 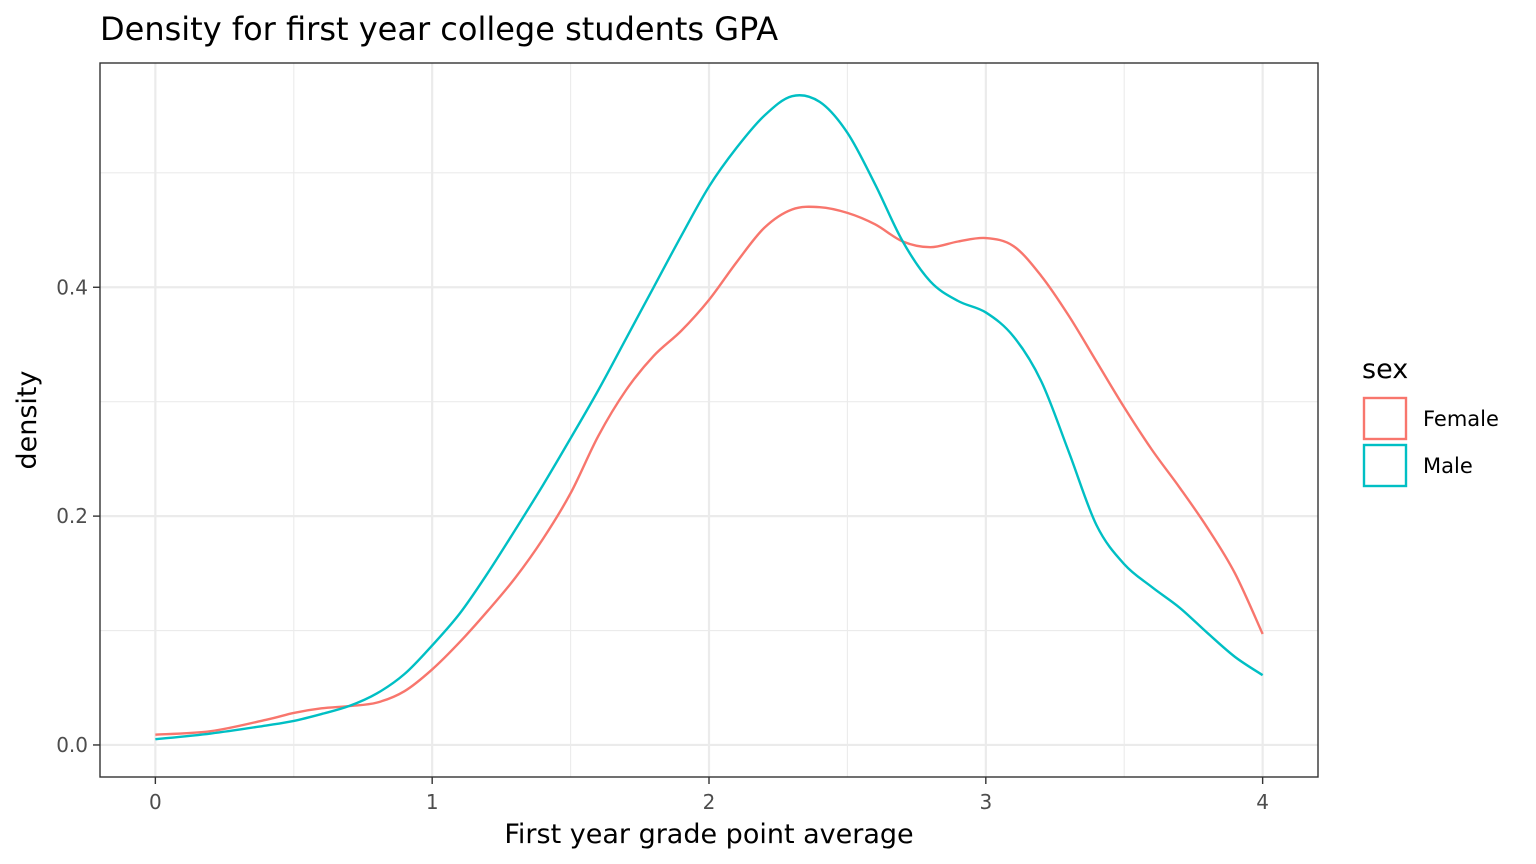 I want to click on legend-label-female: Female, so click(x=1461, y=419).